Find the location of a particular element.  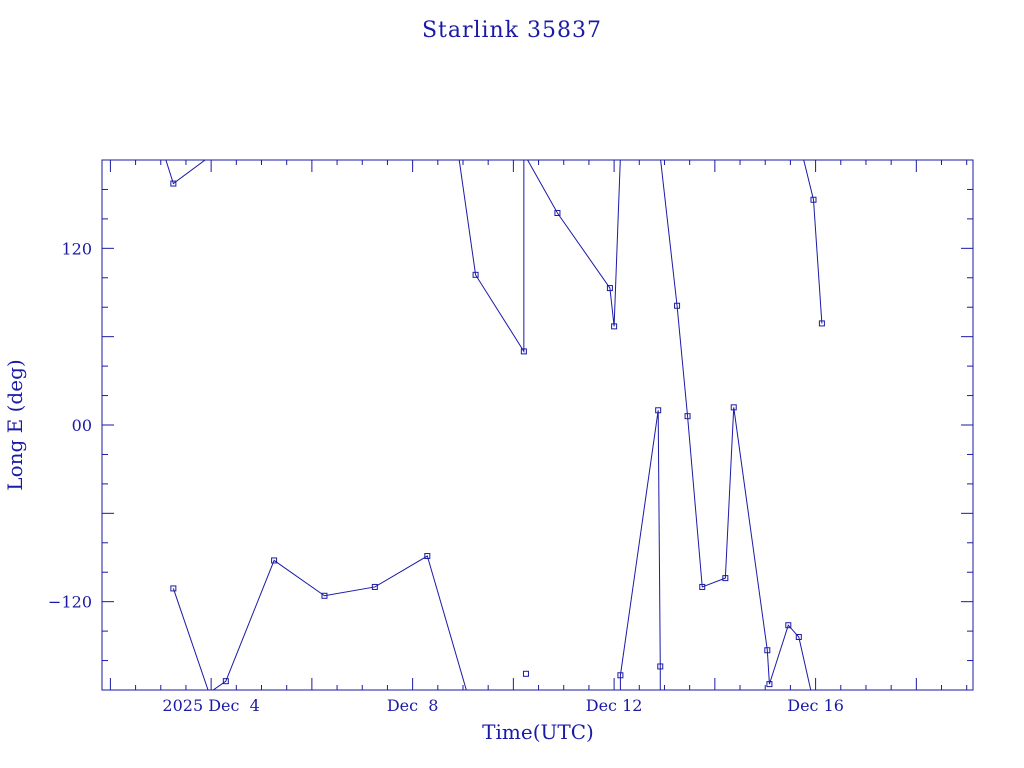

y-tick-label: 00 is located at coordinates (82, 425).